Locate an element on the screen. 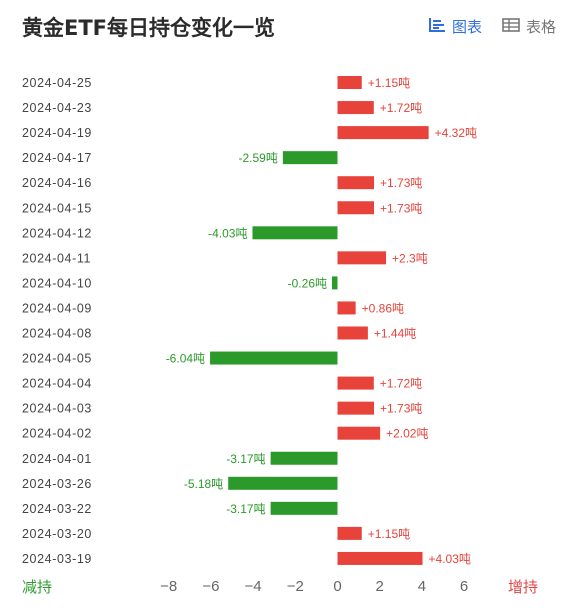 The width and height of the screenshot is (580, 608). category-label: 2024-03-22 is located at coordinates (57, 509).